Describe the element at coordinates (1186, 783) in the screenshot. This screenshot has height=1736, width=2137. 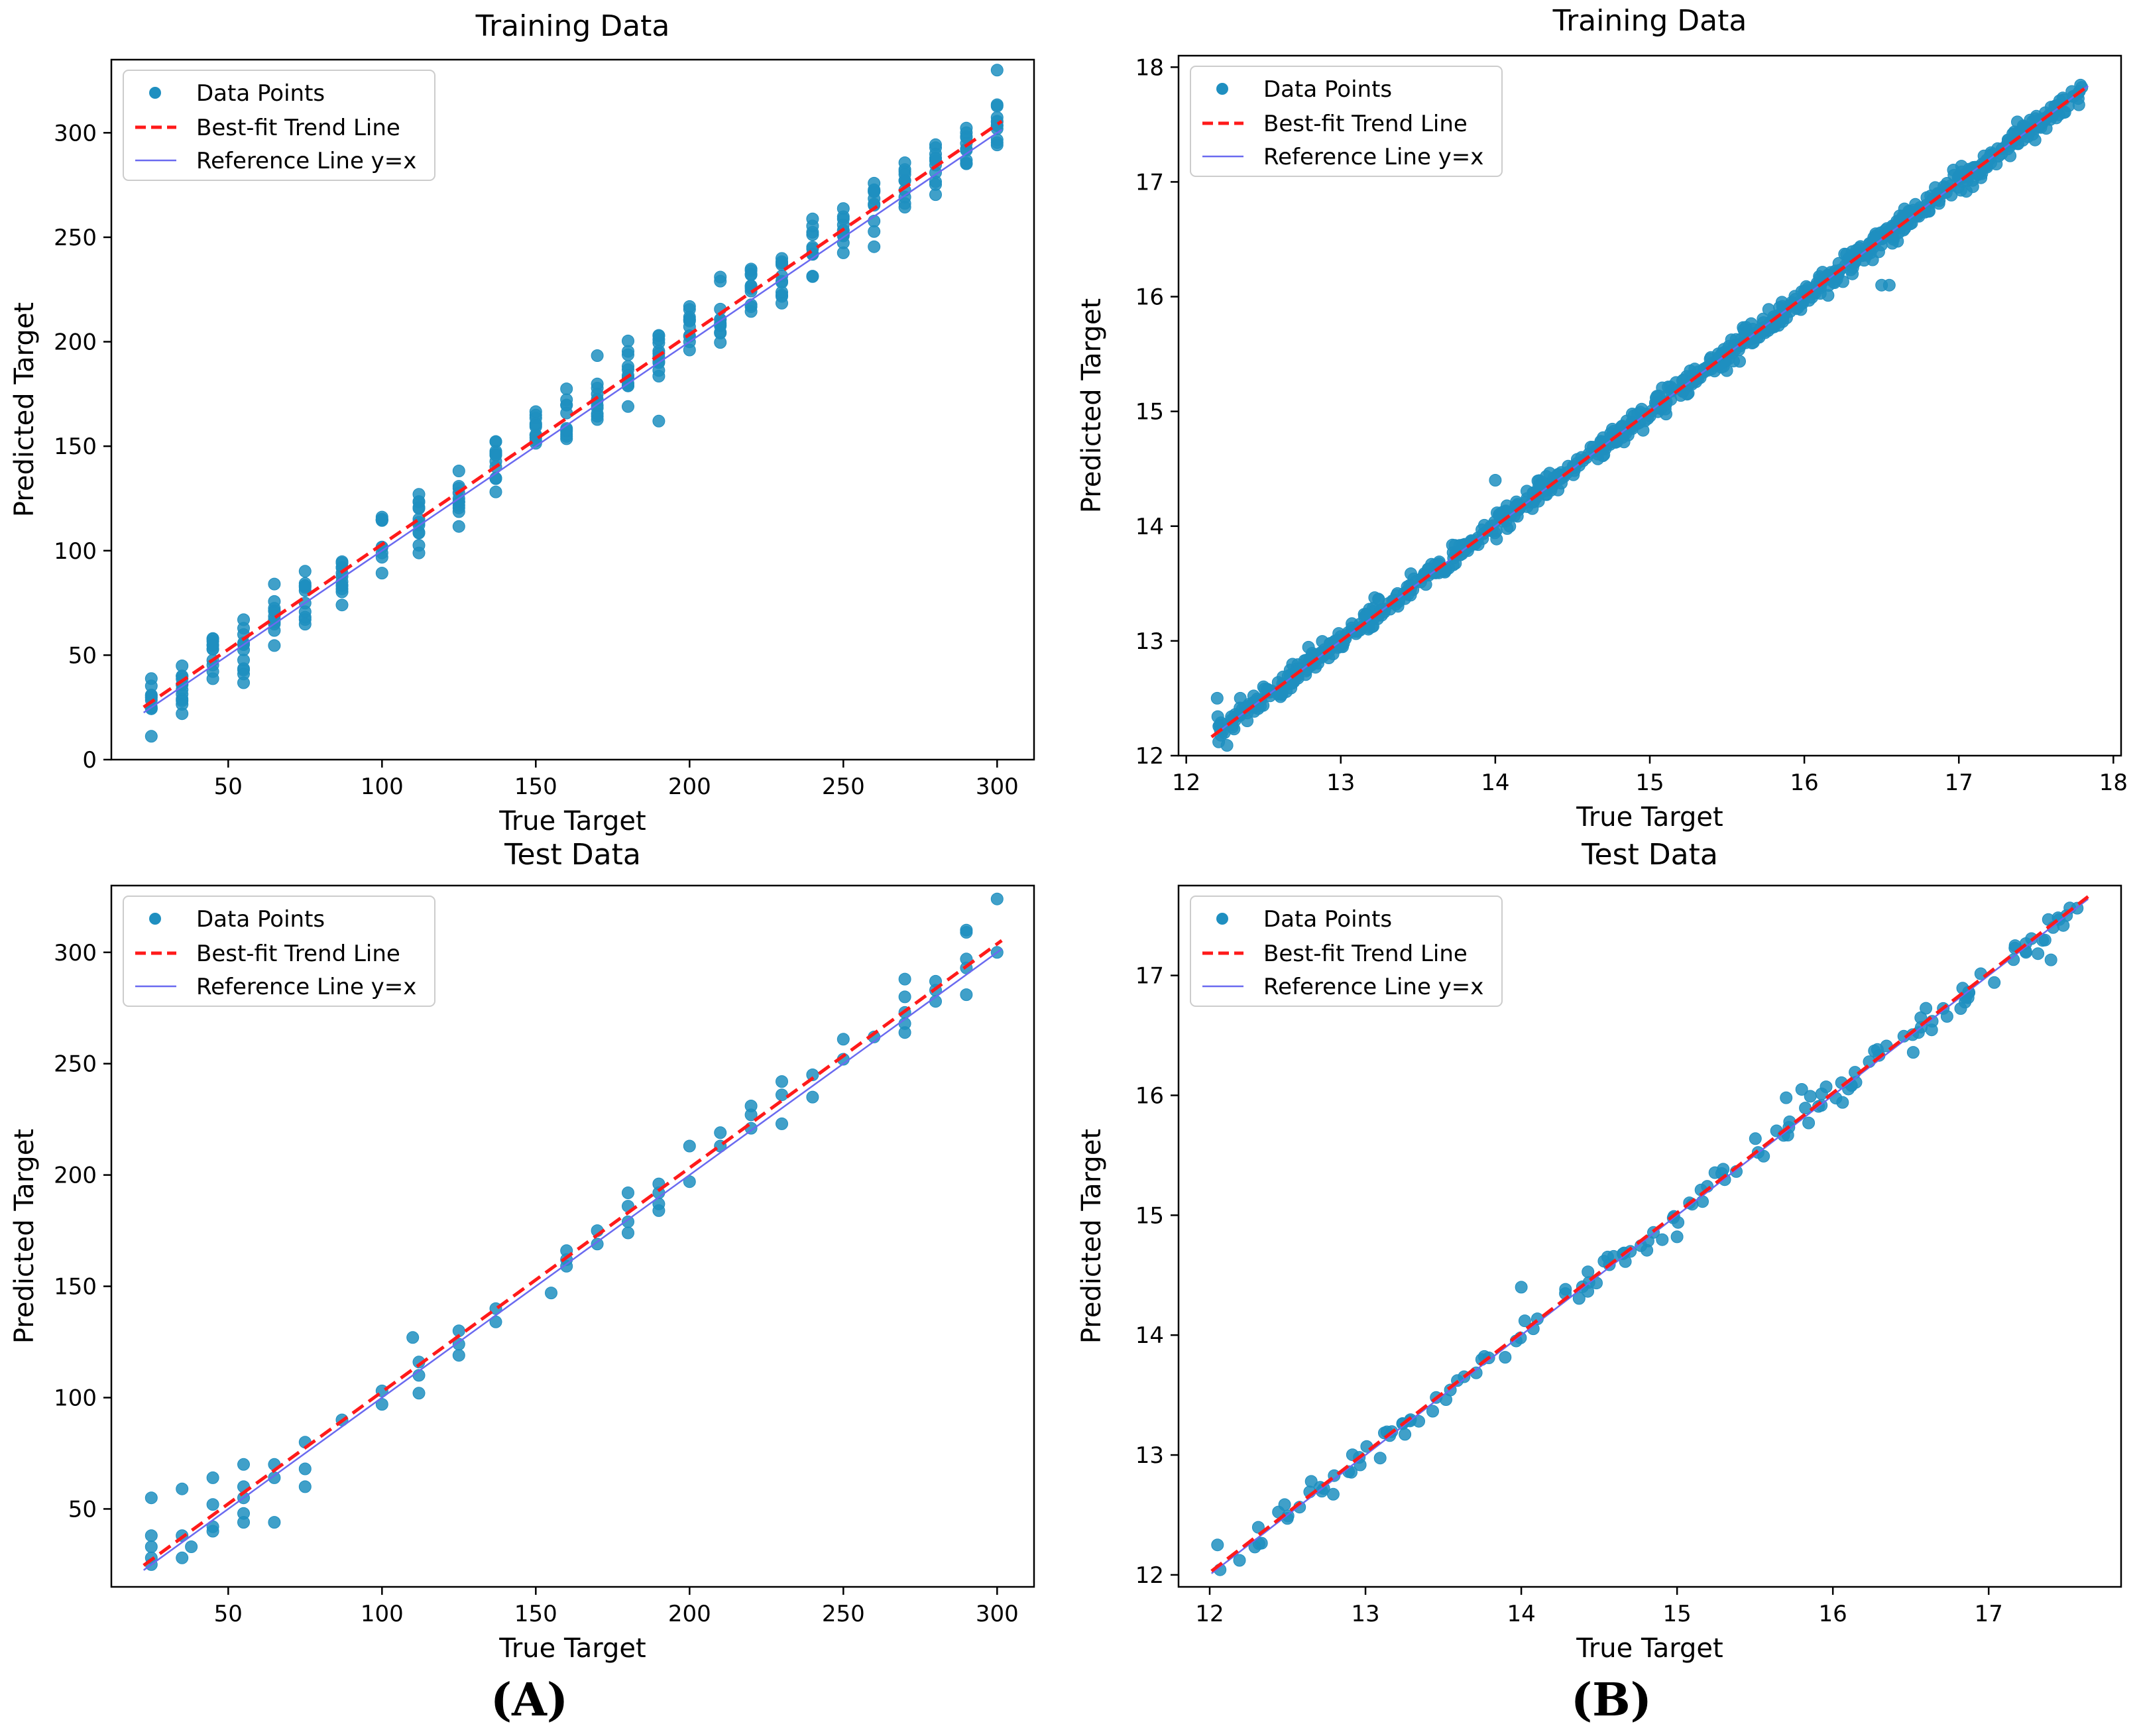
I see `x-tick-label: 12` at that location.